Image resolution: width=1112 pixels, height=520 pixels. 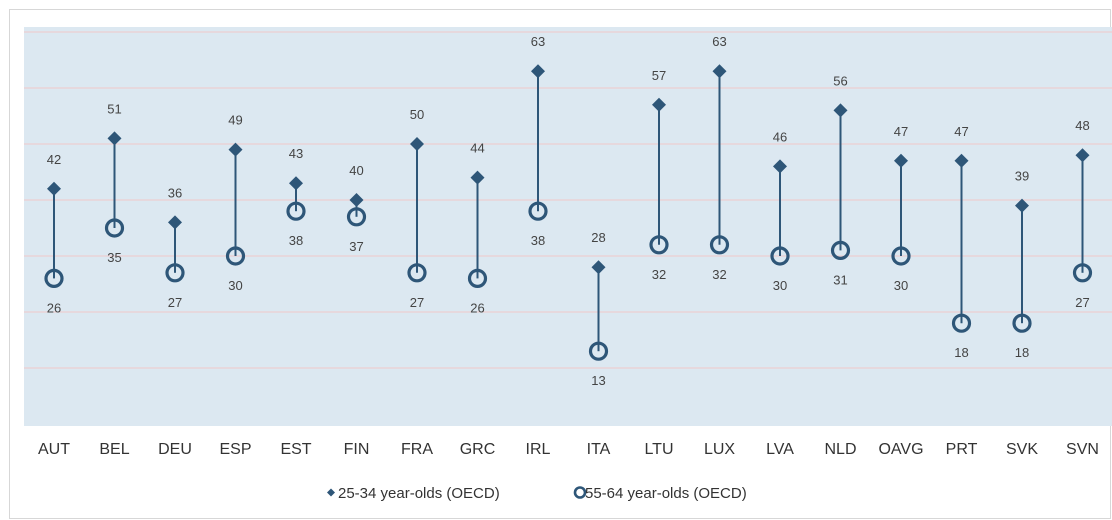 What do you see at coordinates (780, 136) in the screenshot?
I see `value-label-25-34-lva: 46` at bounding box center [780, 136].